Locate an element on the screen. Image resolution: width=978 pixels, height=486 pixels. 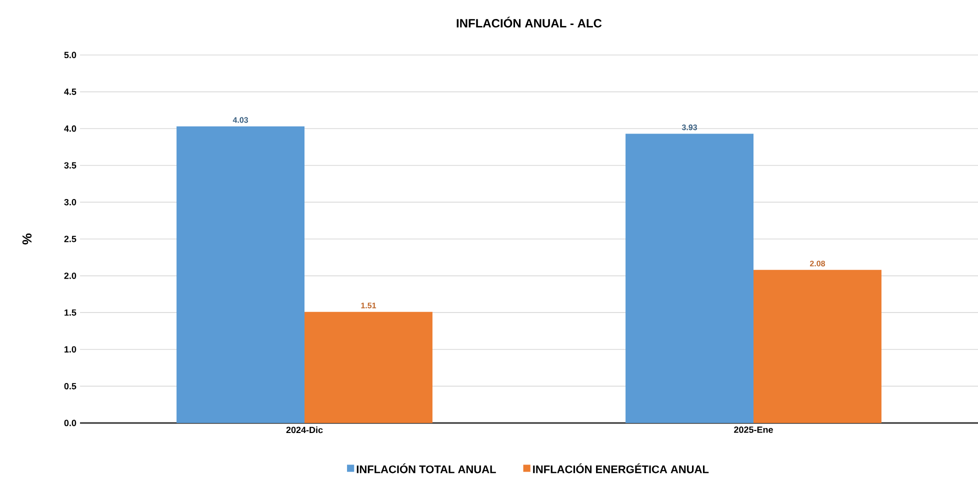
text: 2.5 is located at coordinates (70, 239).